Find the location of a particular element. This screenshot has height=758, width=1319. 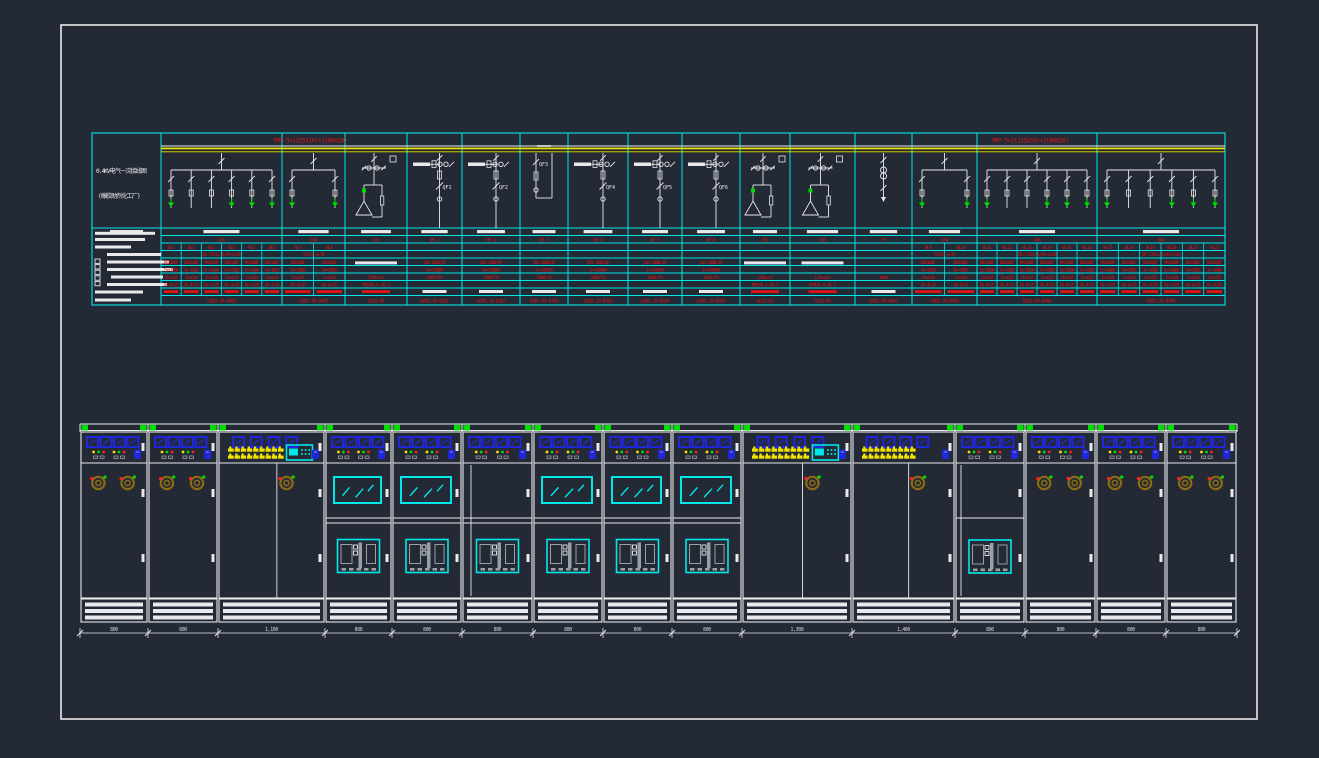

breaker-label: QF3 is located at coordinates (543, 165).